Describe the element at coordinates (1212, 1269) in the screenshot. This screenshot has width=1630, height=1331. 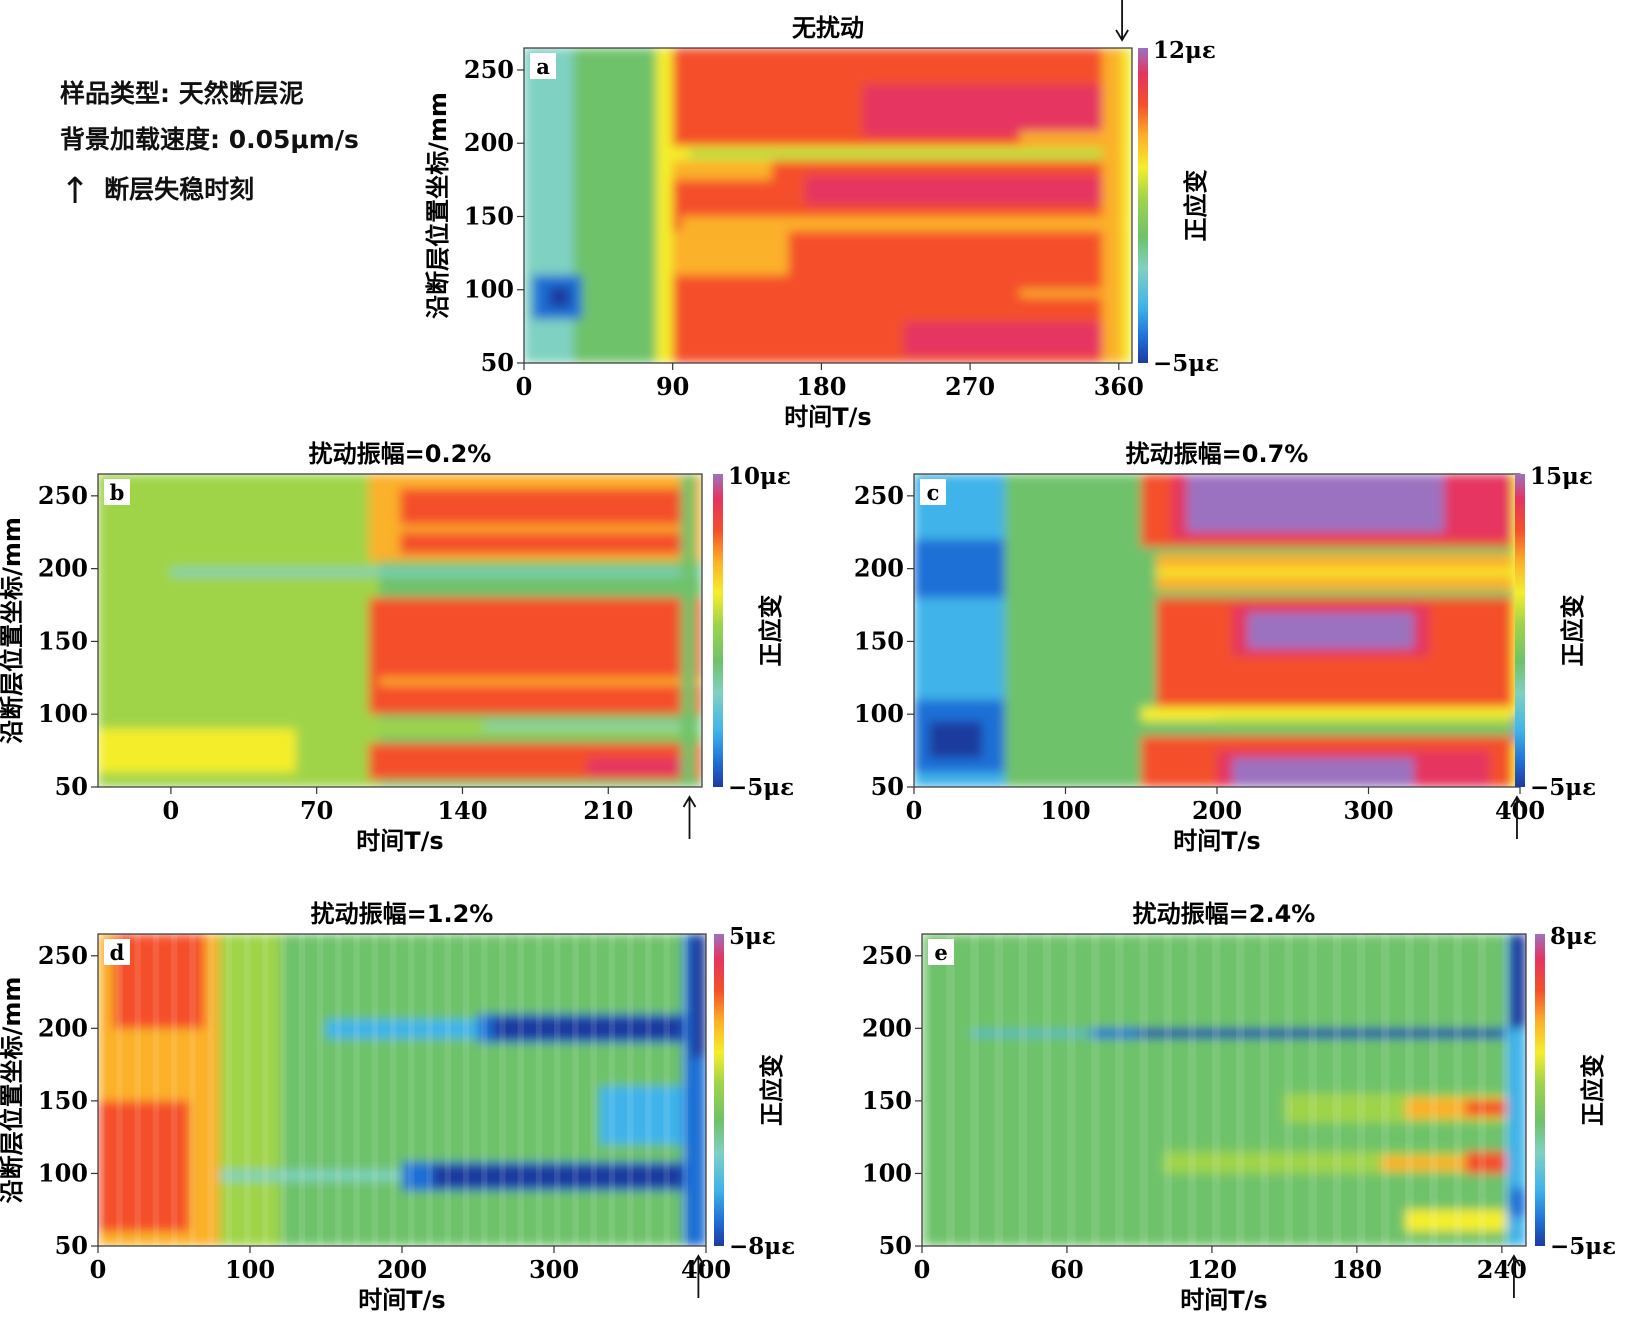
I see `x-tick-label-e-2: 120` at that location.